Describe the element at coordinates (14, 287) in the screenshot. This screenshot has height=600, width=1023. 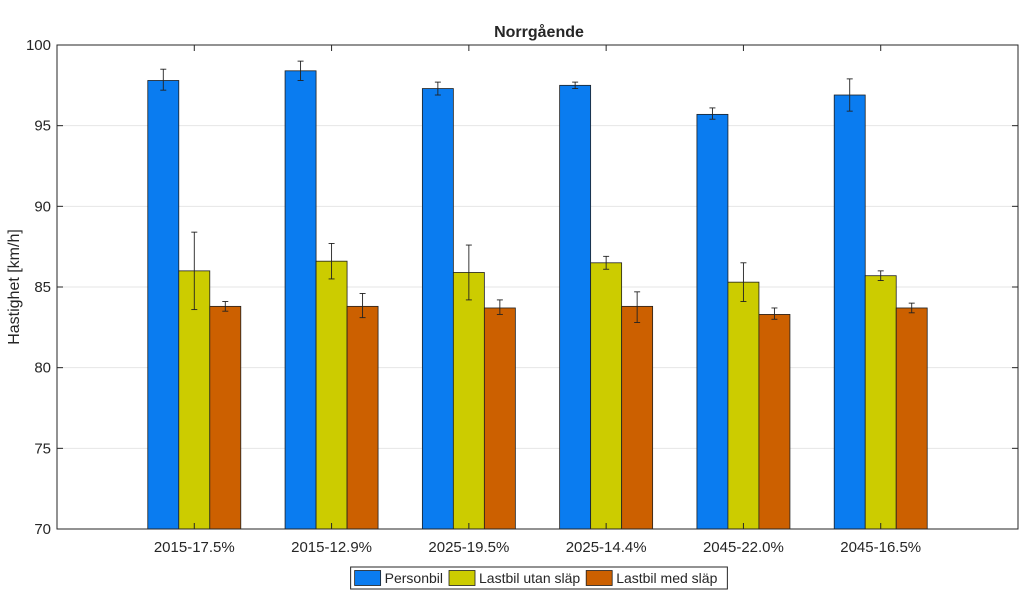
I see `y-axis-label: Hastighet [km/h]` at that location.